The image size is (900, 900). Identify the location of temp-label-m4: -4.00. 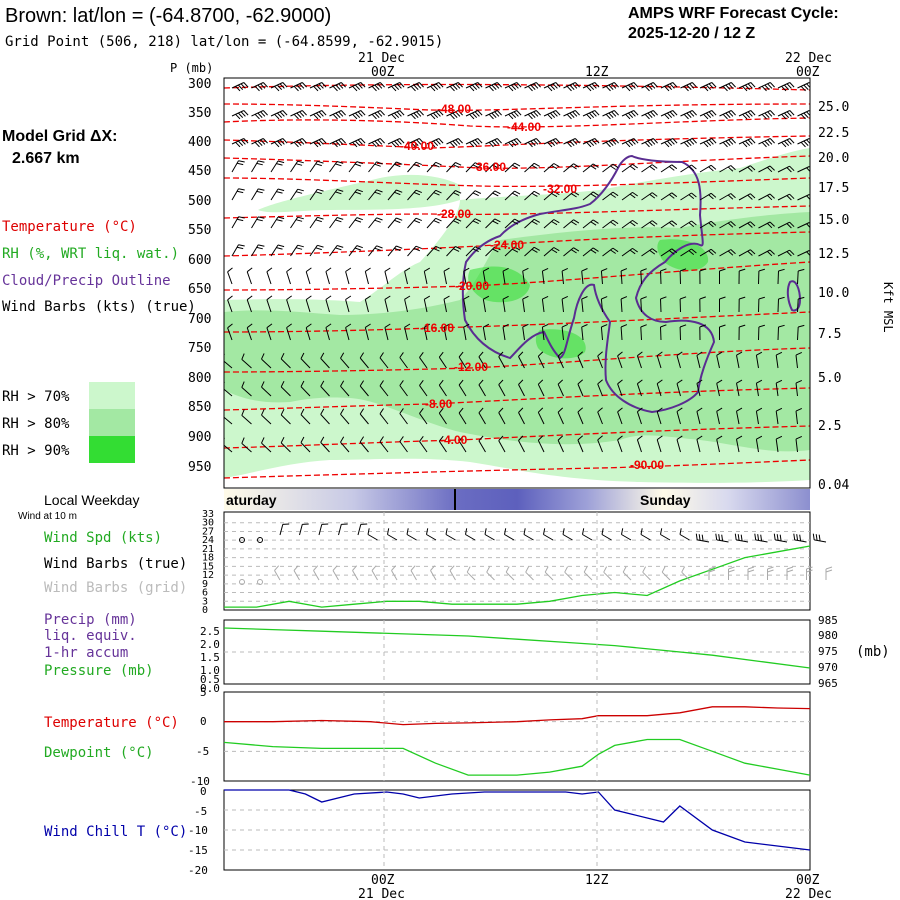
(454, 440).